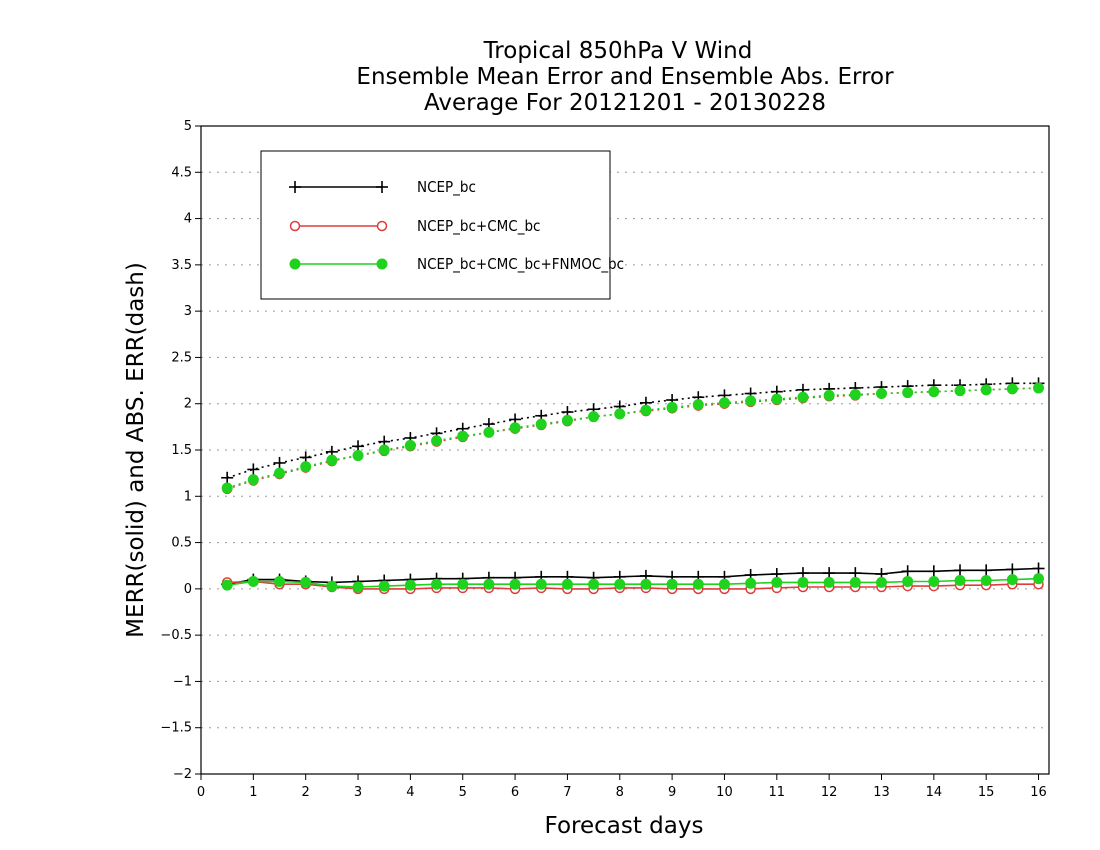 This screenshot has width=1100, height=850. I want to click on y-tick-label: 0, so click(188, 589).